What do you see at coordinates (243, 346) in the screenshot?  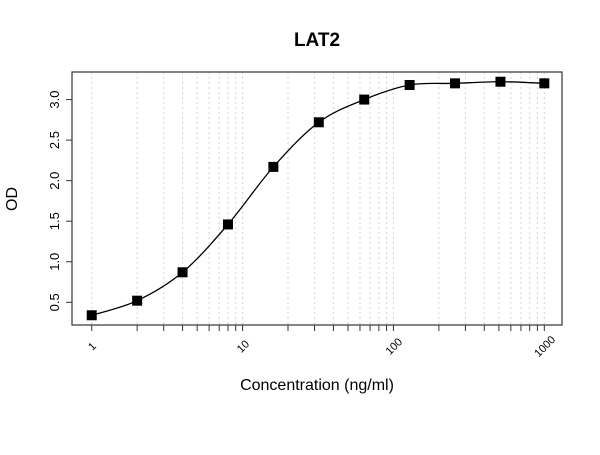 I see `x-tick-label: 10` at bounding box center [243, 346].